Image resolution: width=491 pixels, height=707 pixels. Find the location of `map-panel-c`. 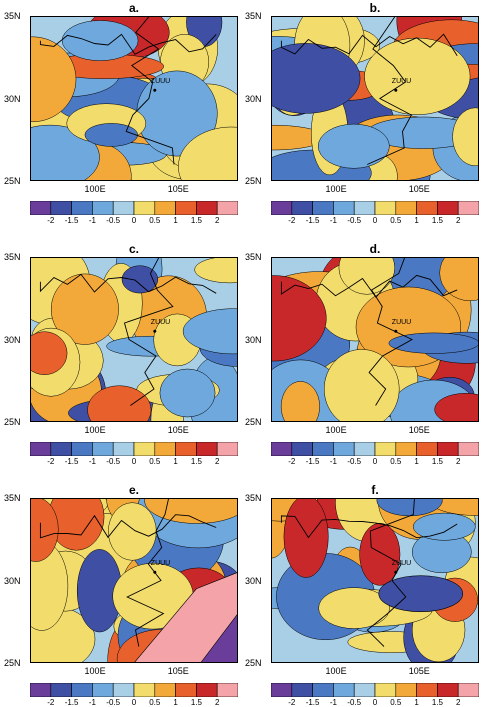

map-panel-c is located at coordinates (134, 339).